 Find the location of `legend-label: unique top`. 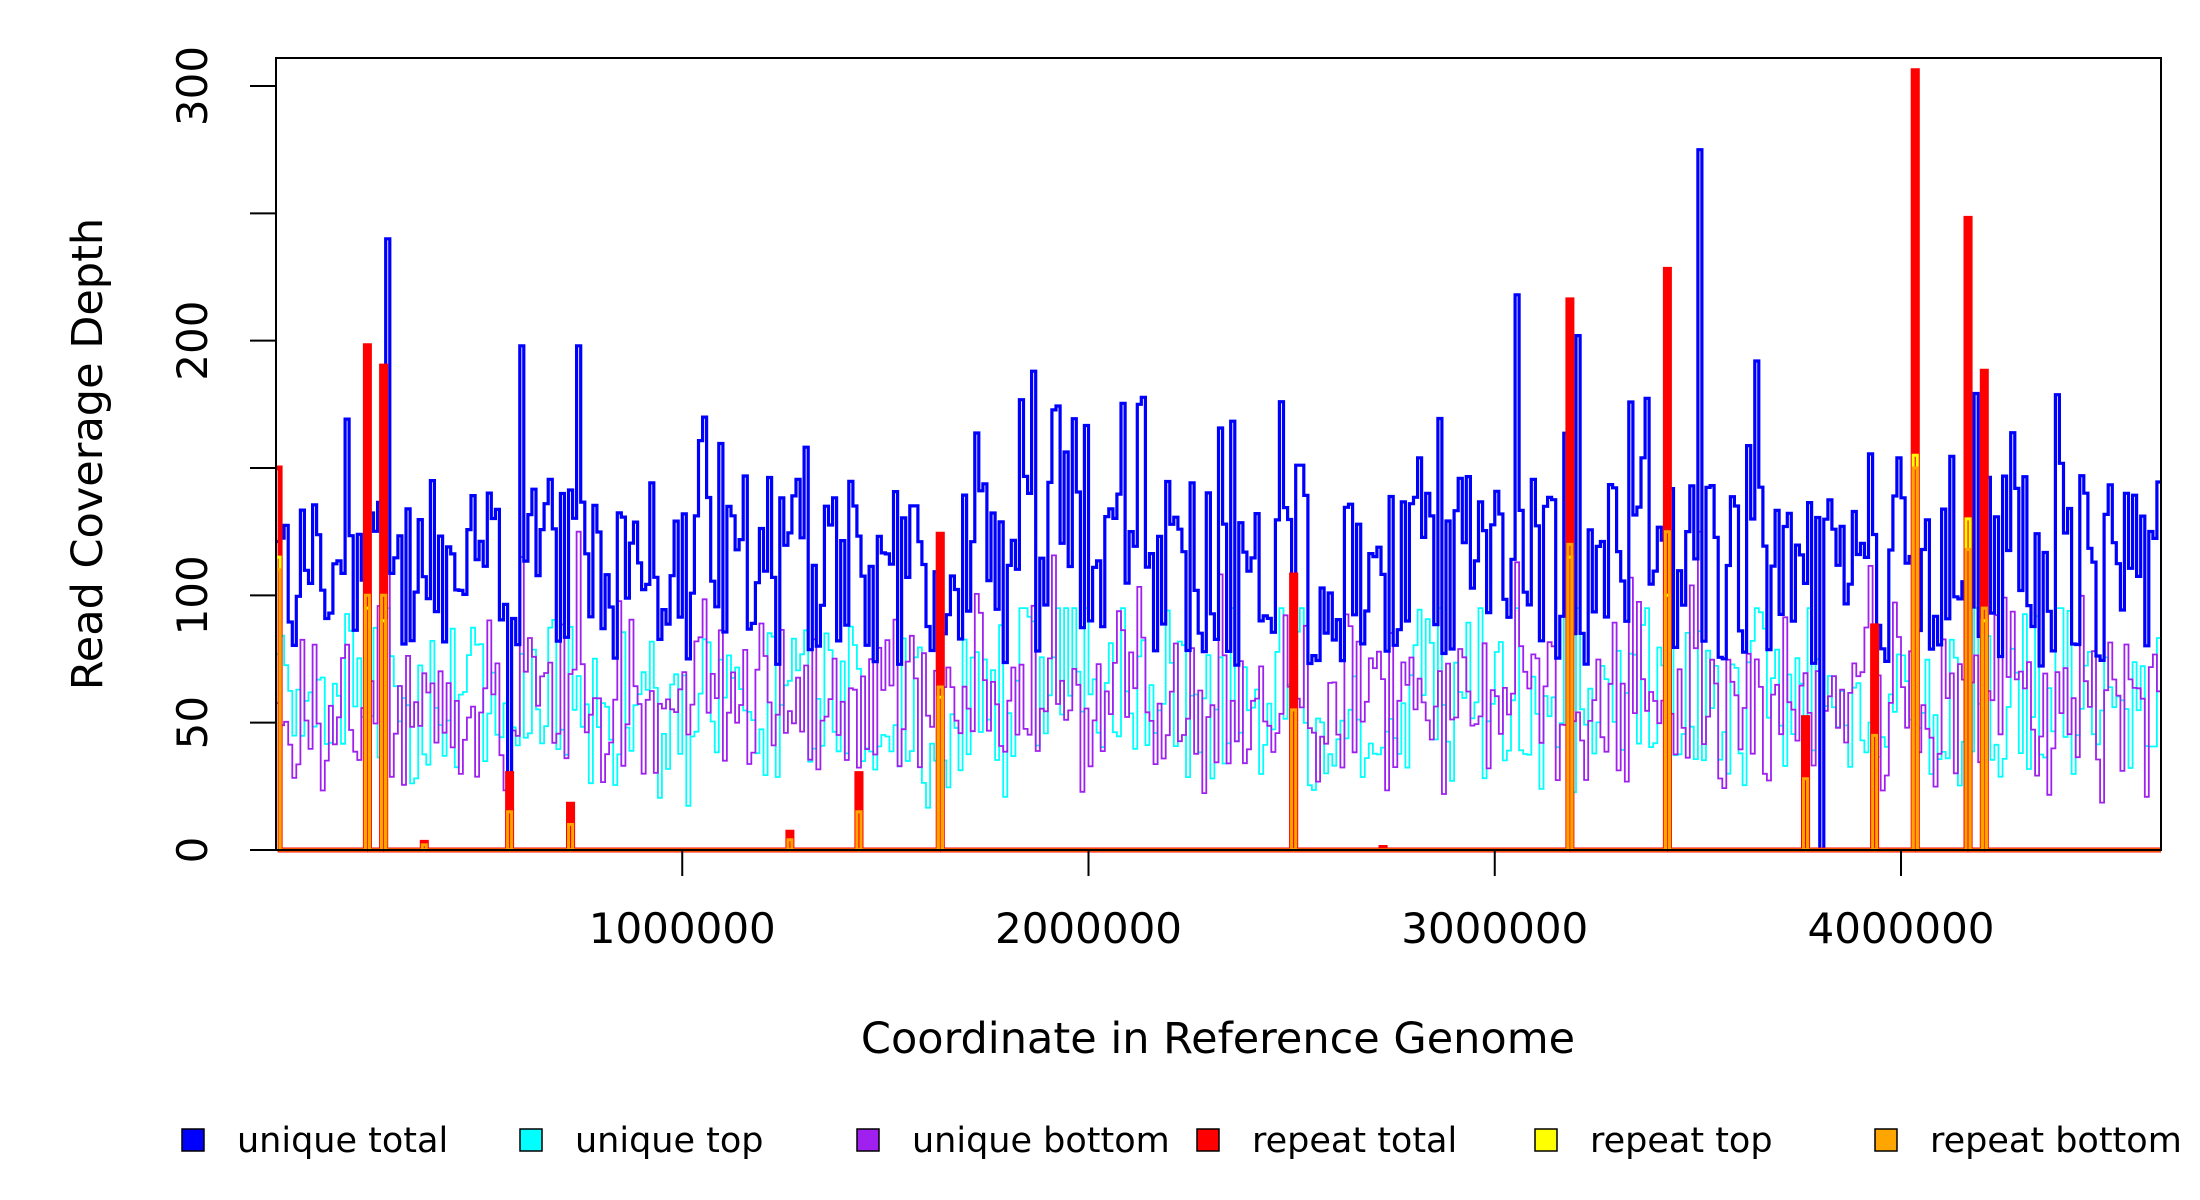

legend-label: unique top is located at coordinates (669, 1141).